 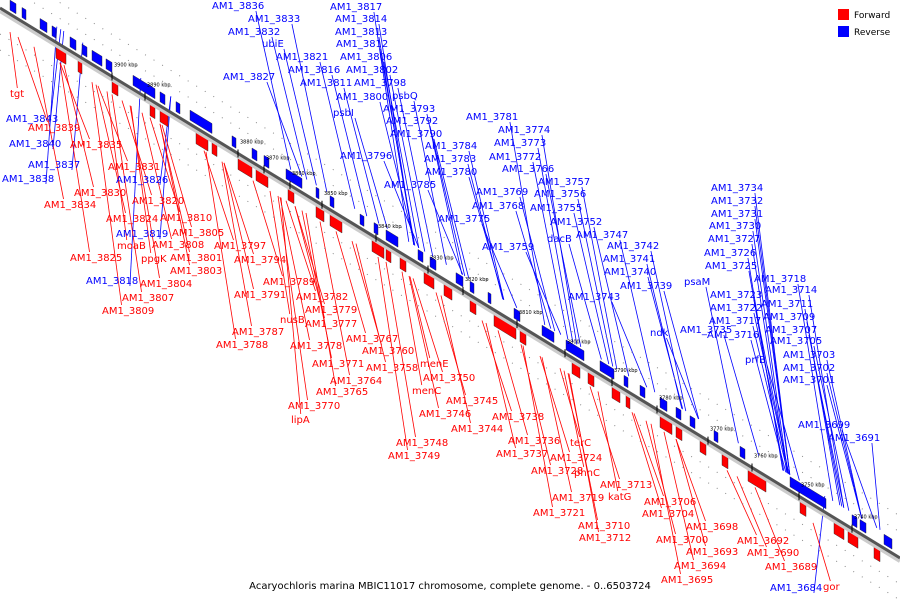 I want to click on gene-label: AM1_3802, so click(x=372, y=70).